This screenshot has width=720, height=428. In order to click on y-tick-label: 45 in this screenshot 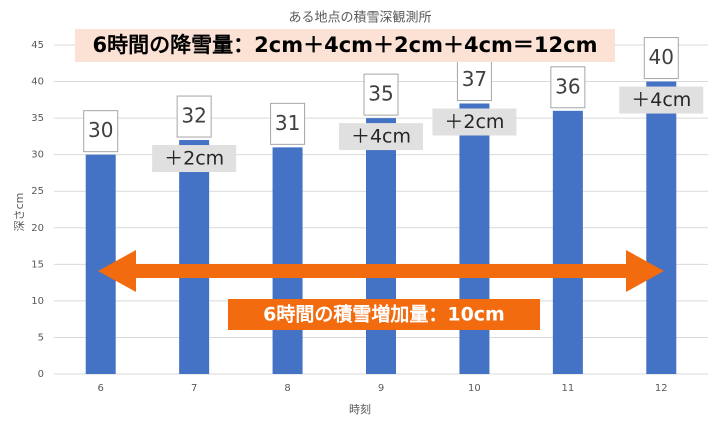, I will do `click(37, 45)`.